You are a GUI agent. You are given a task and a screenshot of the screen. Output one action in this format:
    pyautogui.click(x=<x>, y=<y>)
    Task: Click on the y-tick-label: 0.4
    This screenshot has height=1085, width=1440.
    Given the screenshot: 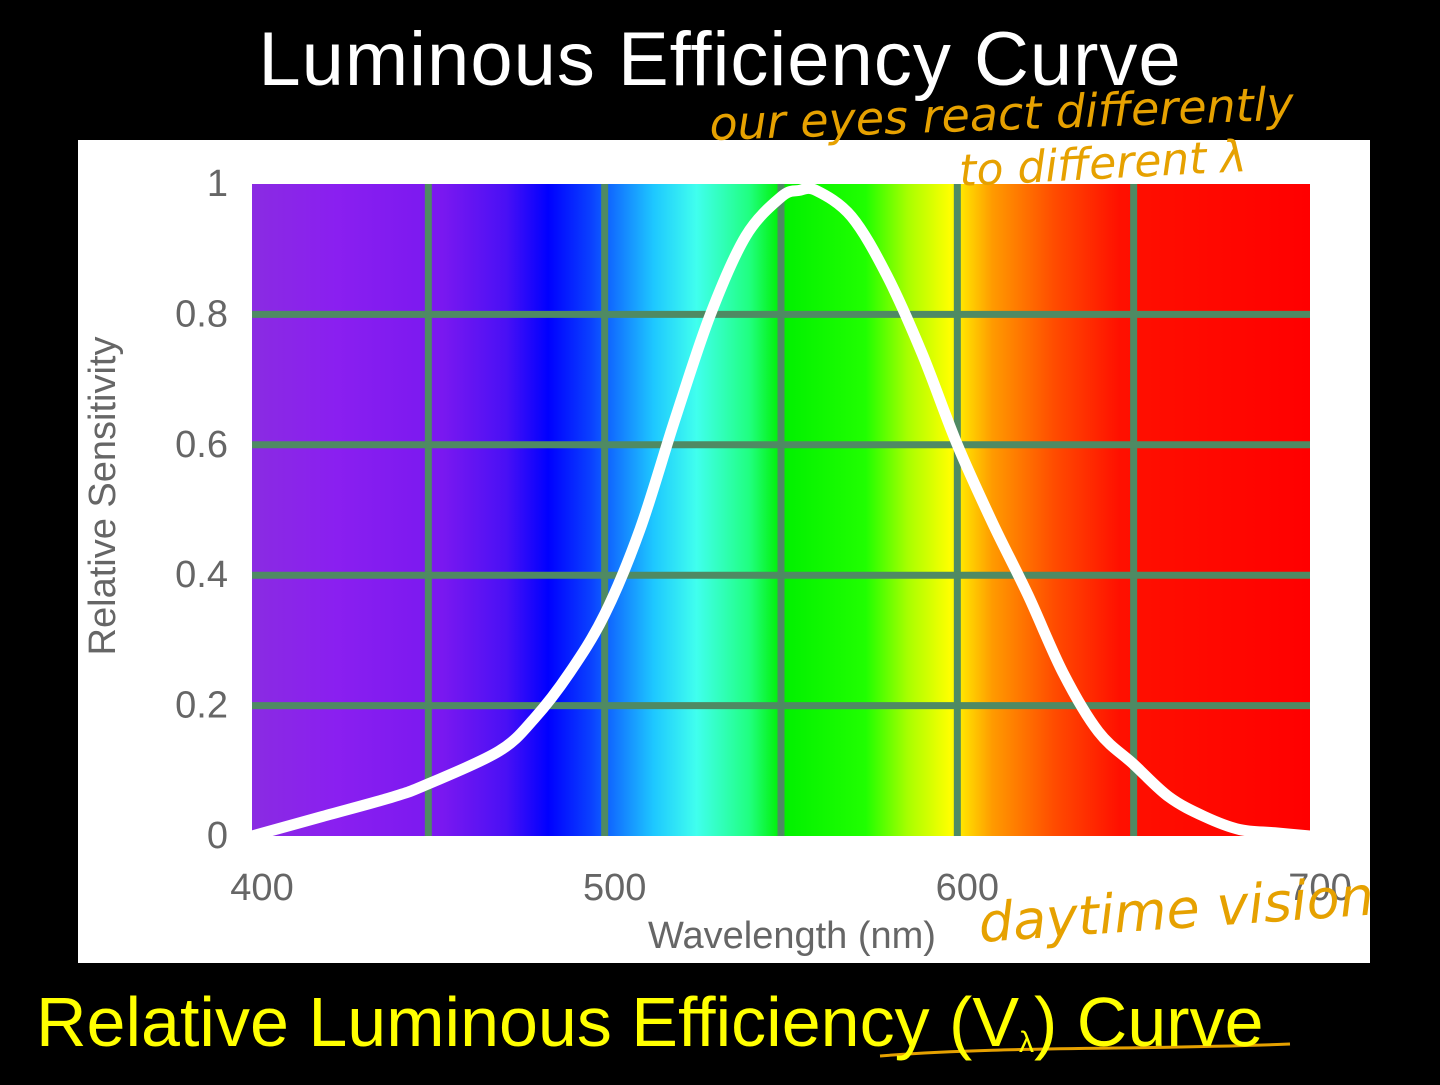 What is the action you would take?
    pyautogui.click(x=201, y=575)
    